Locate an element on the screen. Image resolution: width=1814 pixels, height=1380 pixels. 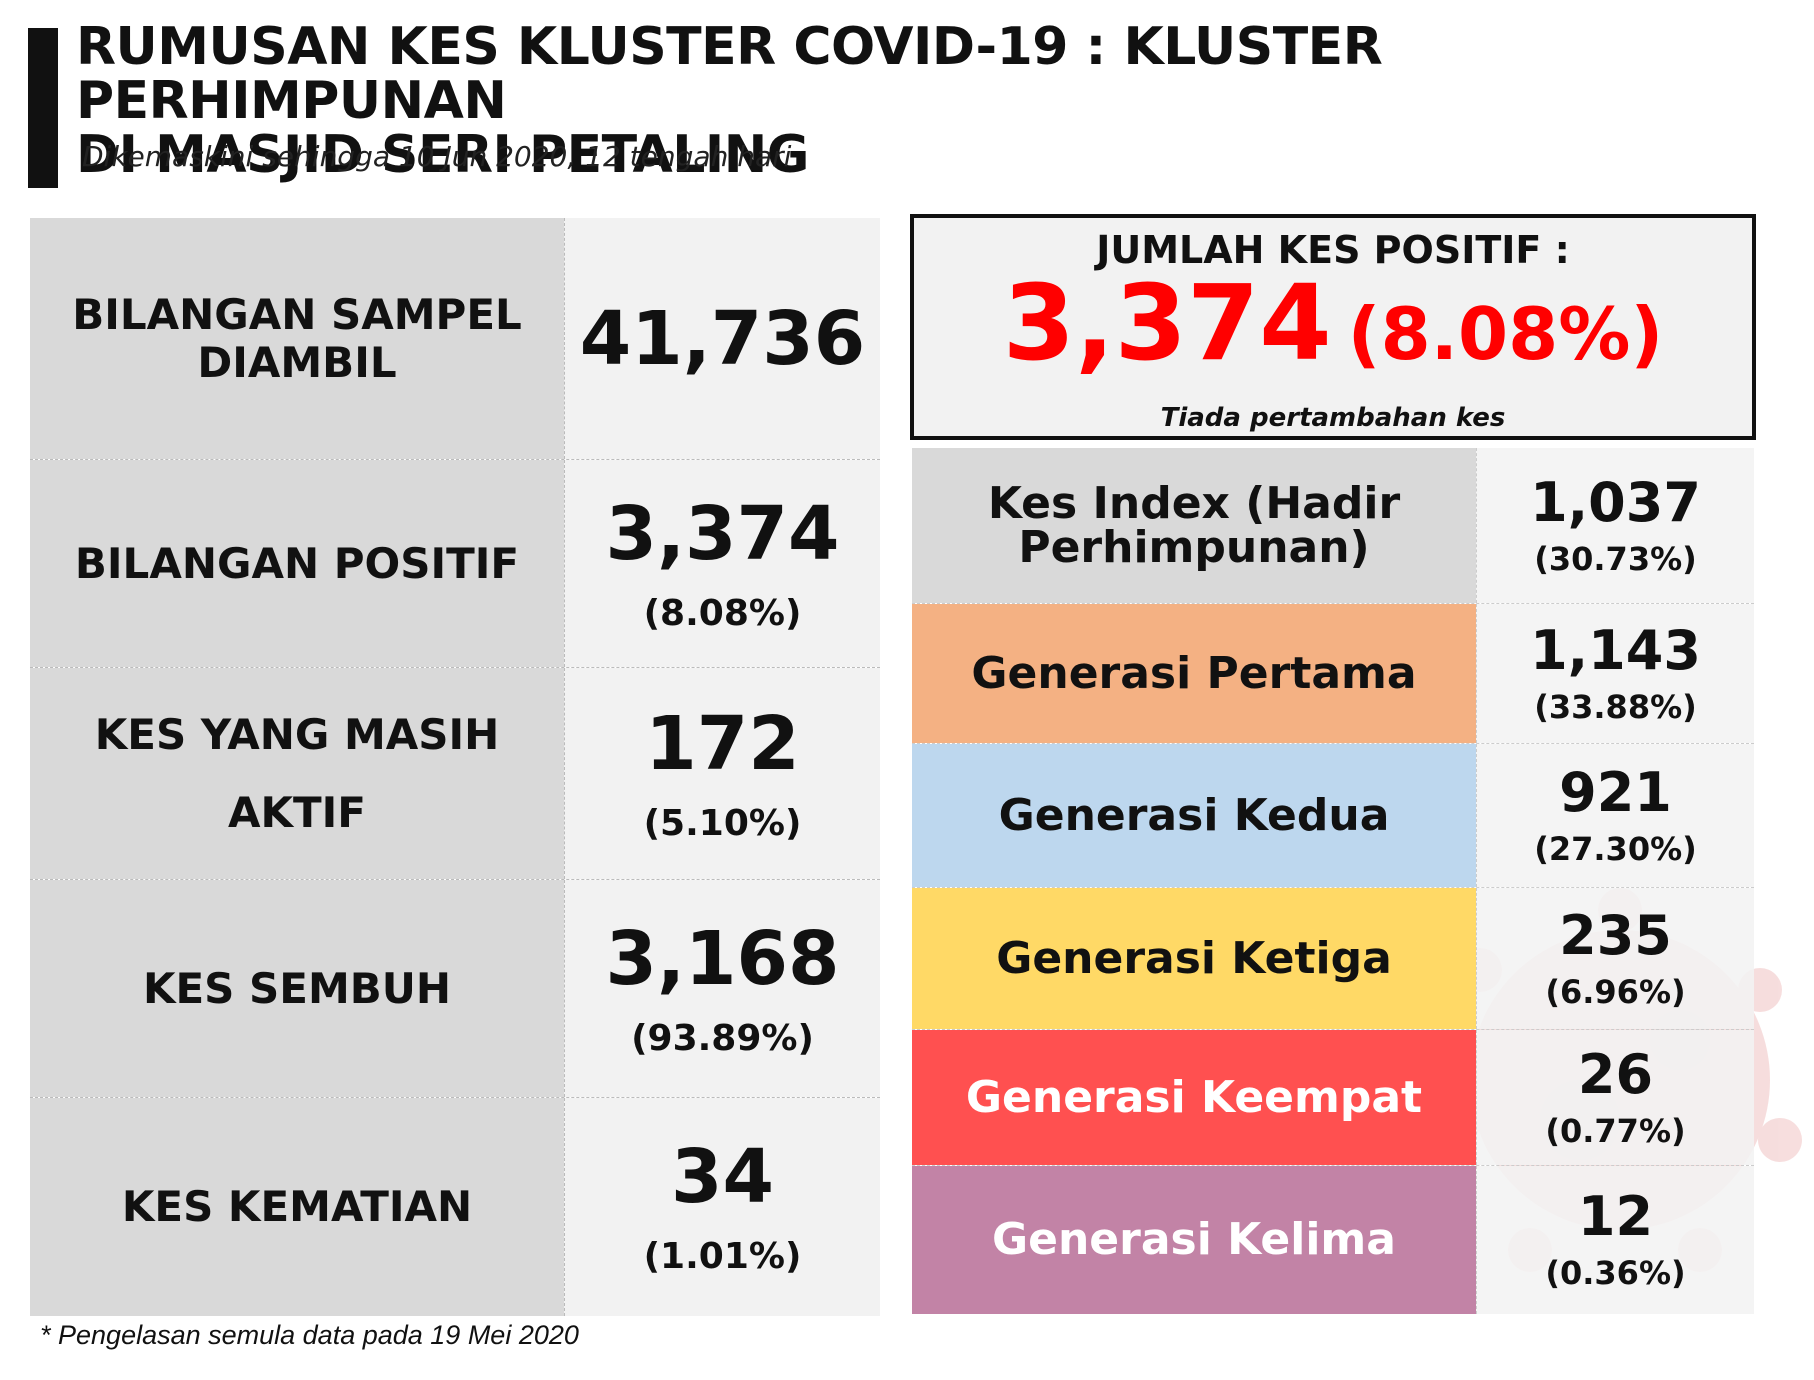
generation-4-label: Generasi Keempat is located at coordinates (1194, 1097).